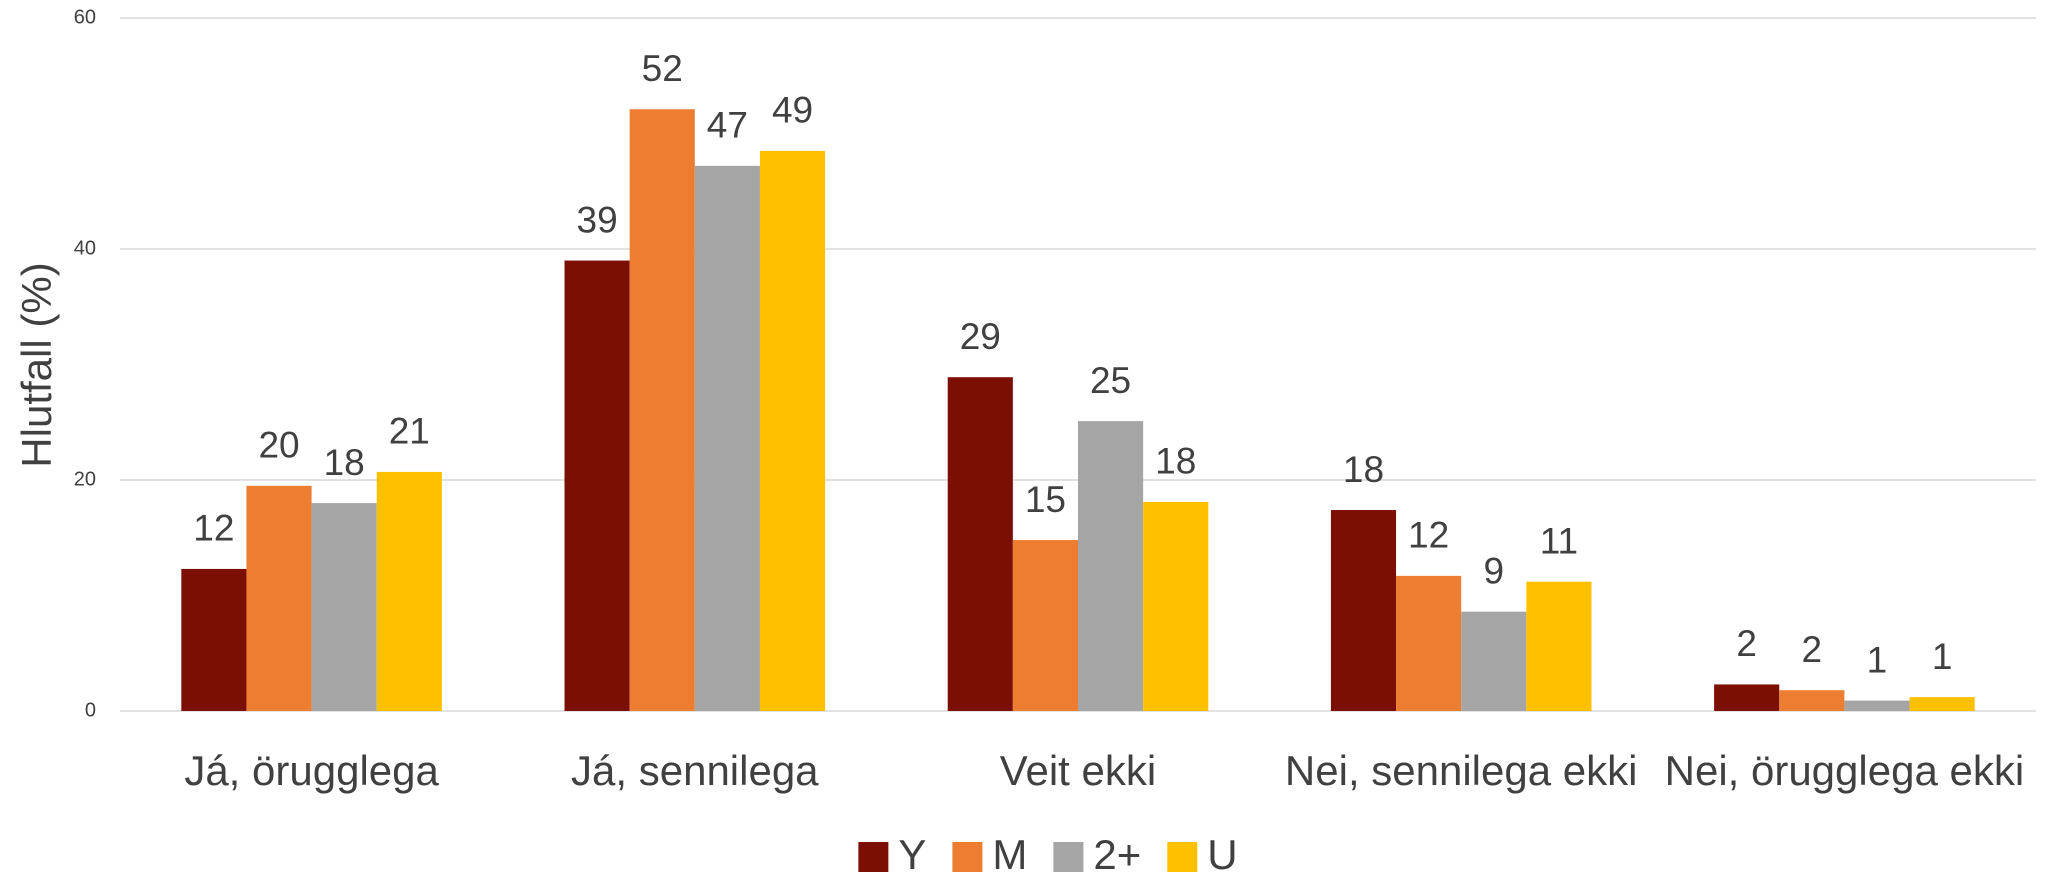 Image resolution: width=2049 pixels, height=875 pixels. Describe the element at coordinates (597, 219) in the screenshot. I see `data-label: 39` at that location.